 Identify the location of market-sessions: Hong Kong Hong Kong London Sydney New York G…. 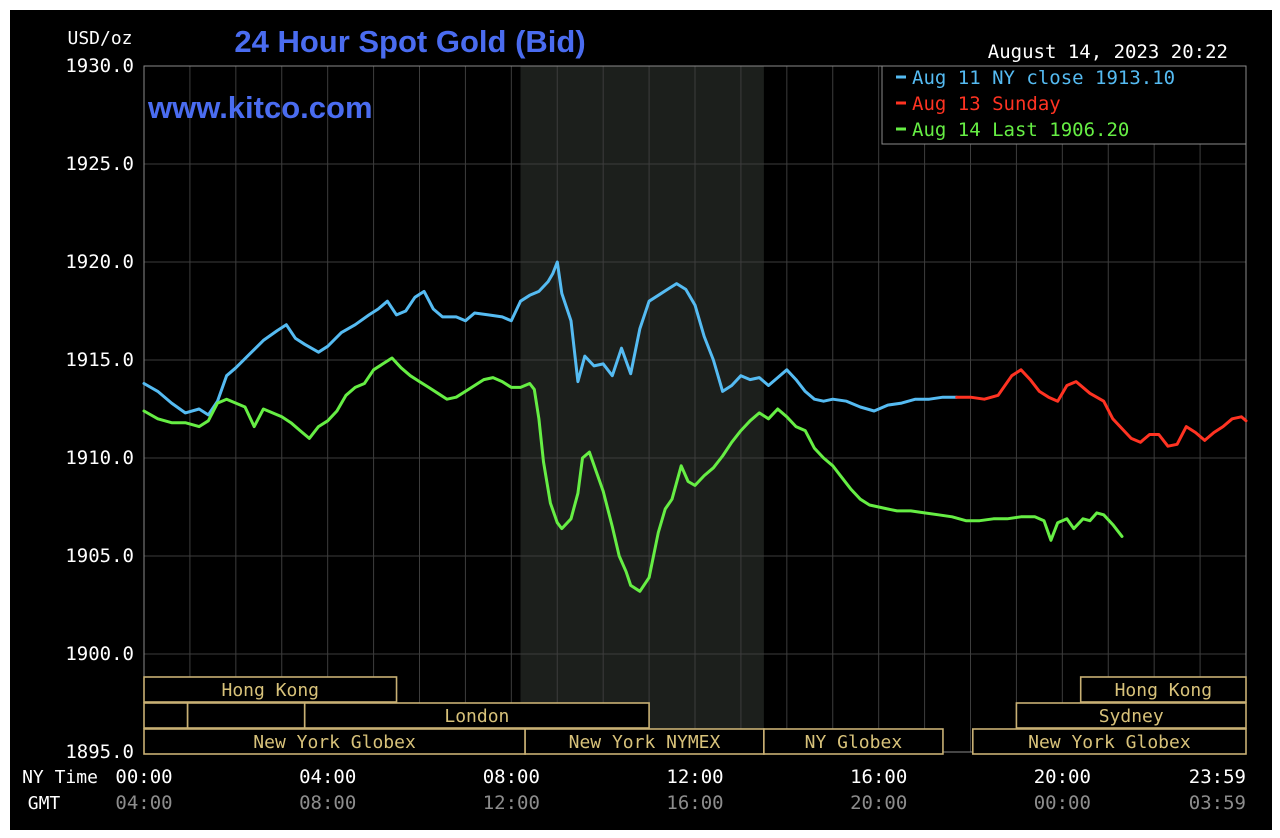
(695, 715).